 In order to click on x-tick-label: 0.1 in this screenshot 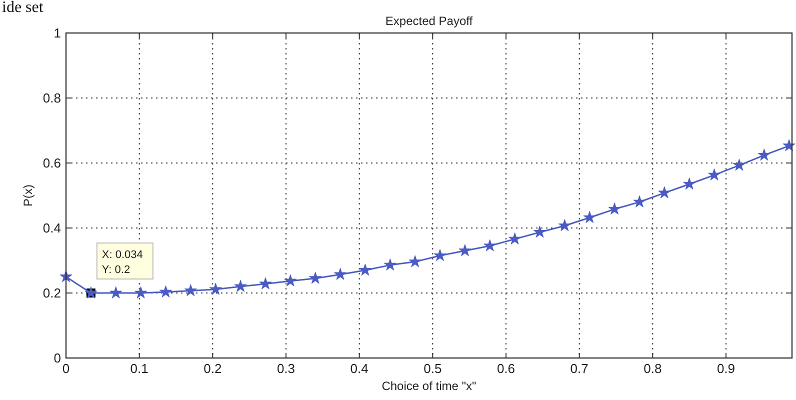, I will do `click(139, 368)`.